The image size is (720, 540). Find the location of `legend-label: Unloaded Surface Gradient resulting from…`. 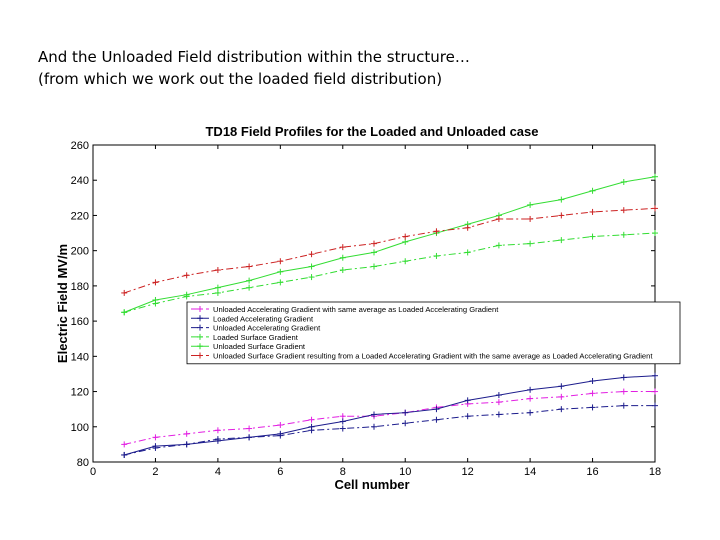

legend-label: Unloaded Surface Gradient resulting from… is located at coordinates (433, 356).